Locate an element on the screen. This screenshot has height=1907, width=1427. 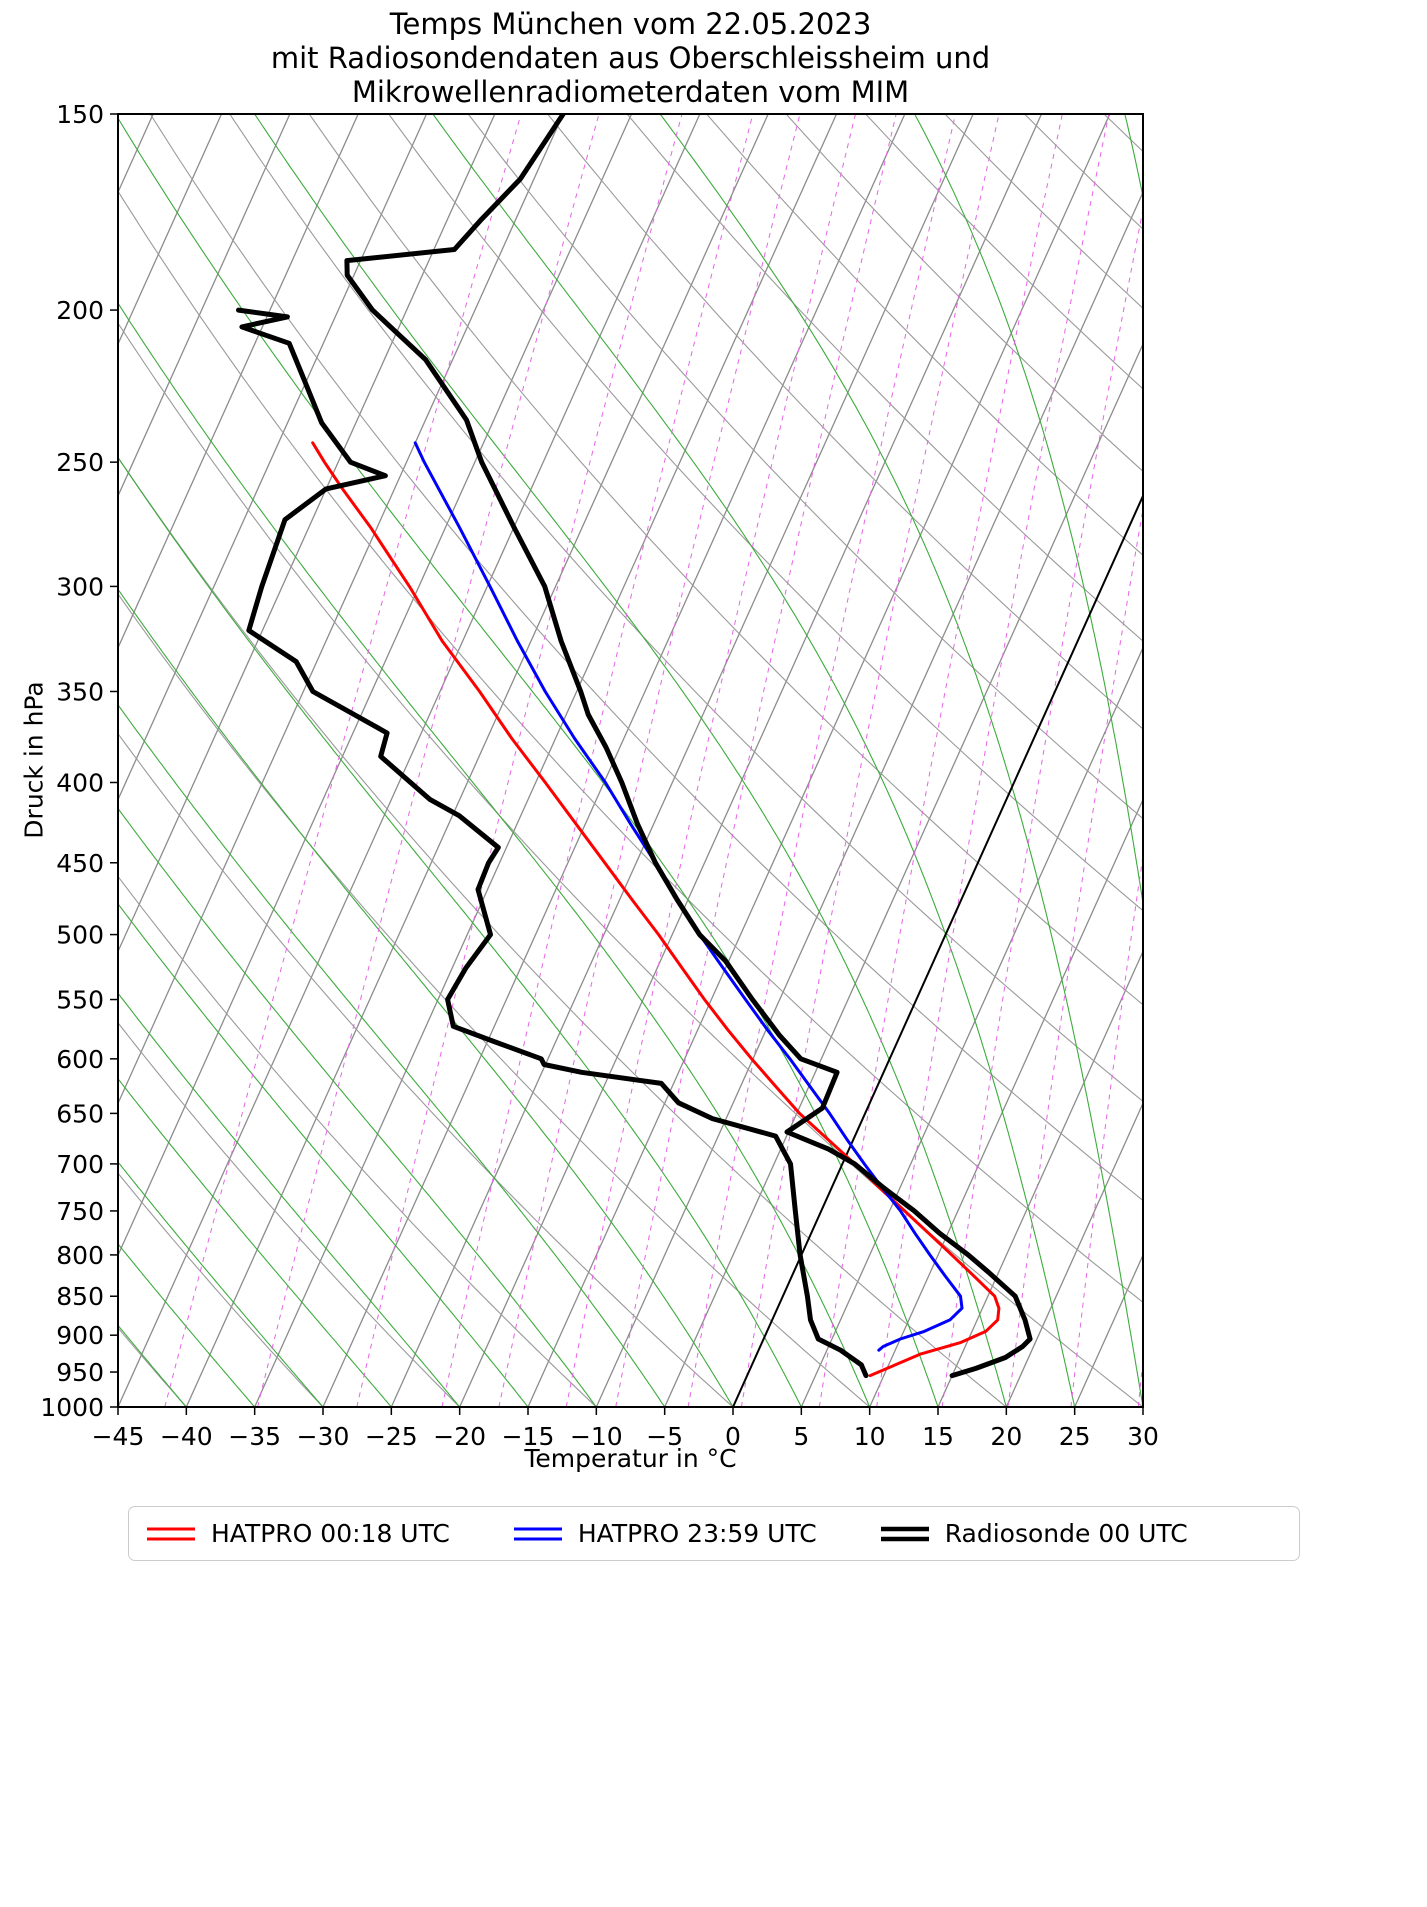
y-axis-label: Druck in hPa is located at coordinates (34, 760).